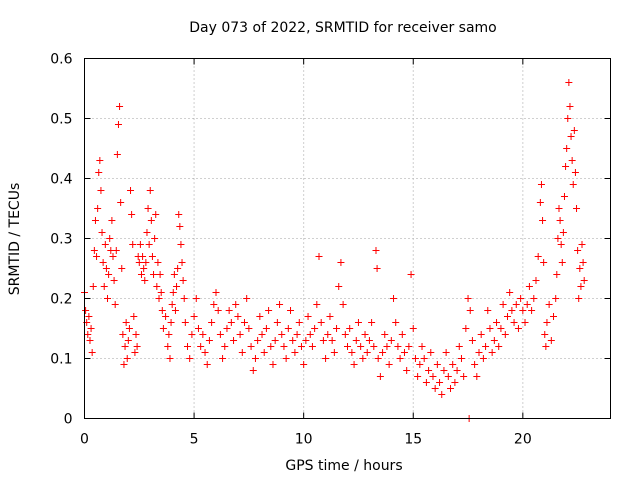 The width and height of the screenshot is (640, 480). What do you see at coordinates (523, 440) in the screenshot?
I see `x-tick-label: 20` at bounding box center [523, 440].